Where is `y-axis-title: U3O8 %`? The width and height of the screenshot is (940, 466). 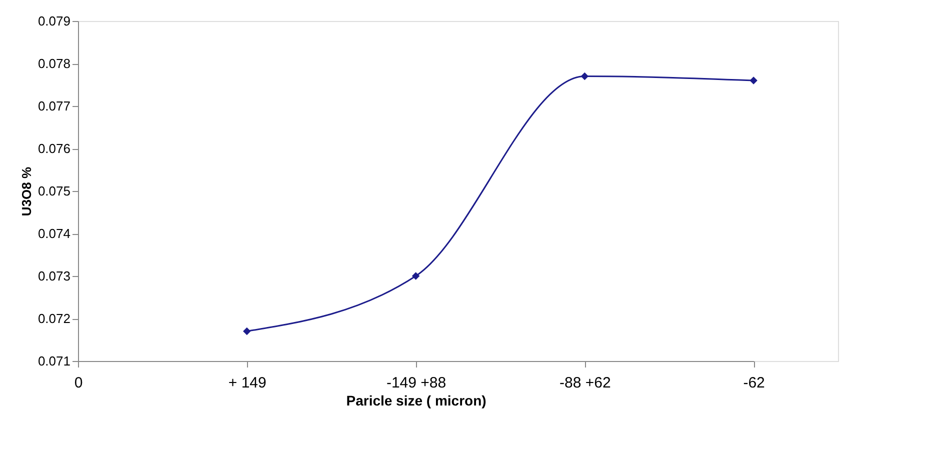
y-axis-title: U3O8 % is located at coordinates (26, 191).